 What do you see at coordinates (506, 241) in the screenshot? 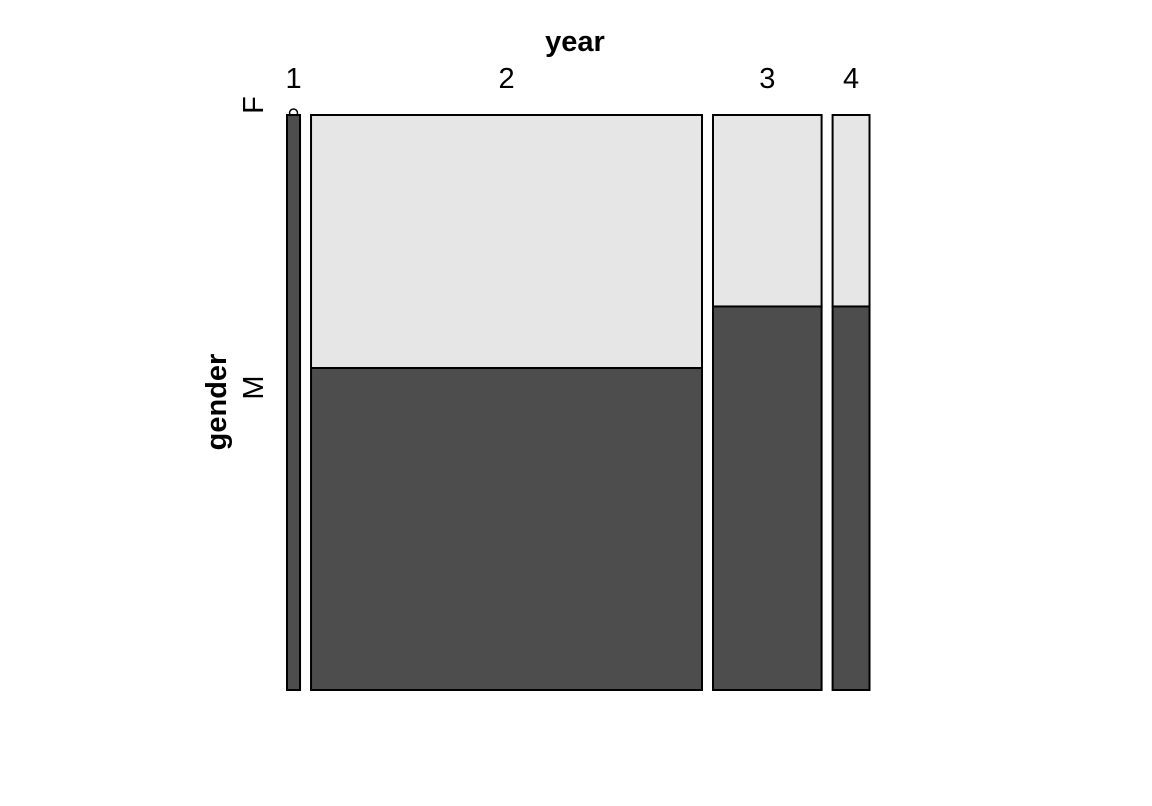
I see `tile-year-2-F` at bounding box center [506, 241].